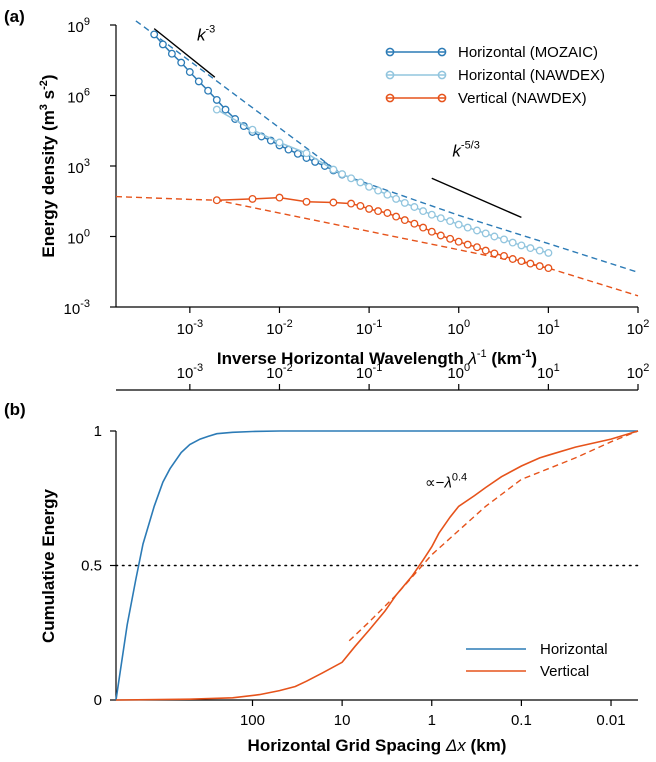  Describe the element at coordinates (465, 150) in the screenshot. I see `slope-reference-label: k-5/3` at that location.